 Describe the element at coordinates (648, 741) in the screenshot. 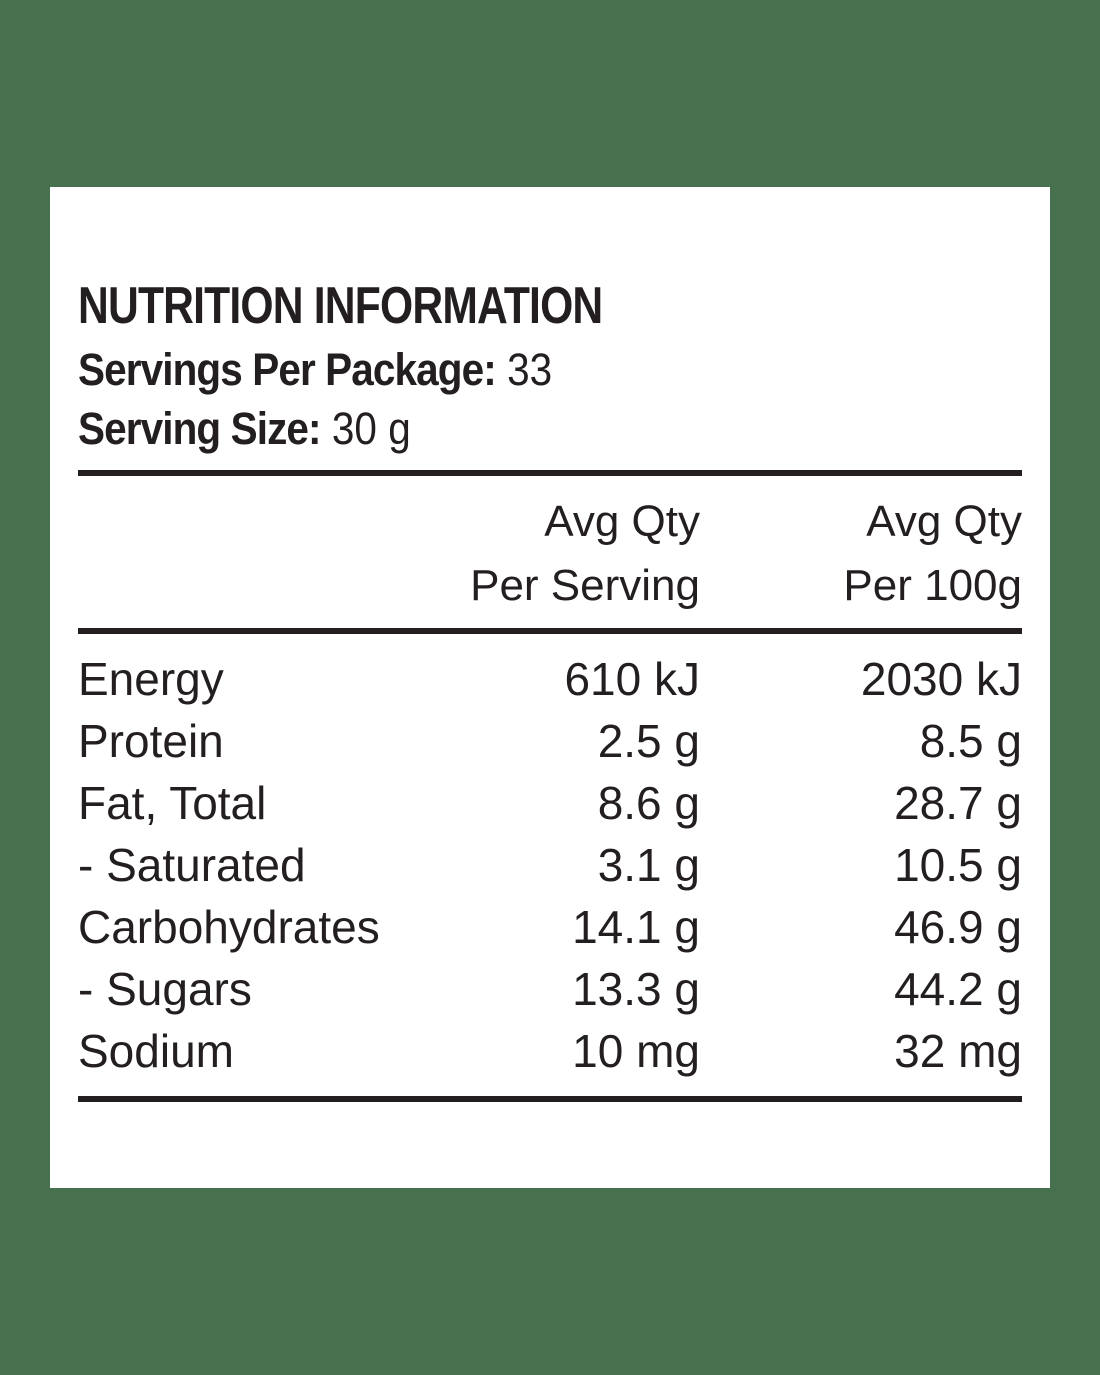

I see `per-serving-value: 2.5 g` at that location.